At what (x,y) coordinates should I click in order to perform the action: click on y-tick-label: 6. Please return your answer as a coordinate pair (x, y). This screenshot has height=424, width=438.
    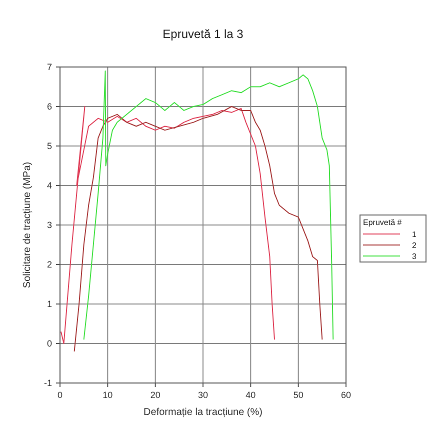
    Looking at the image, I should click on (49, 107).